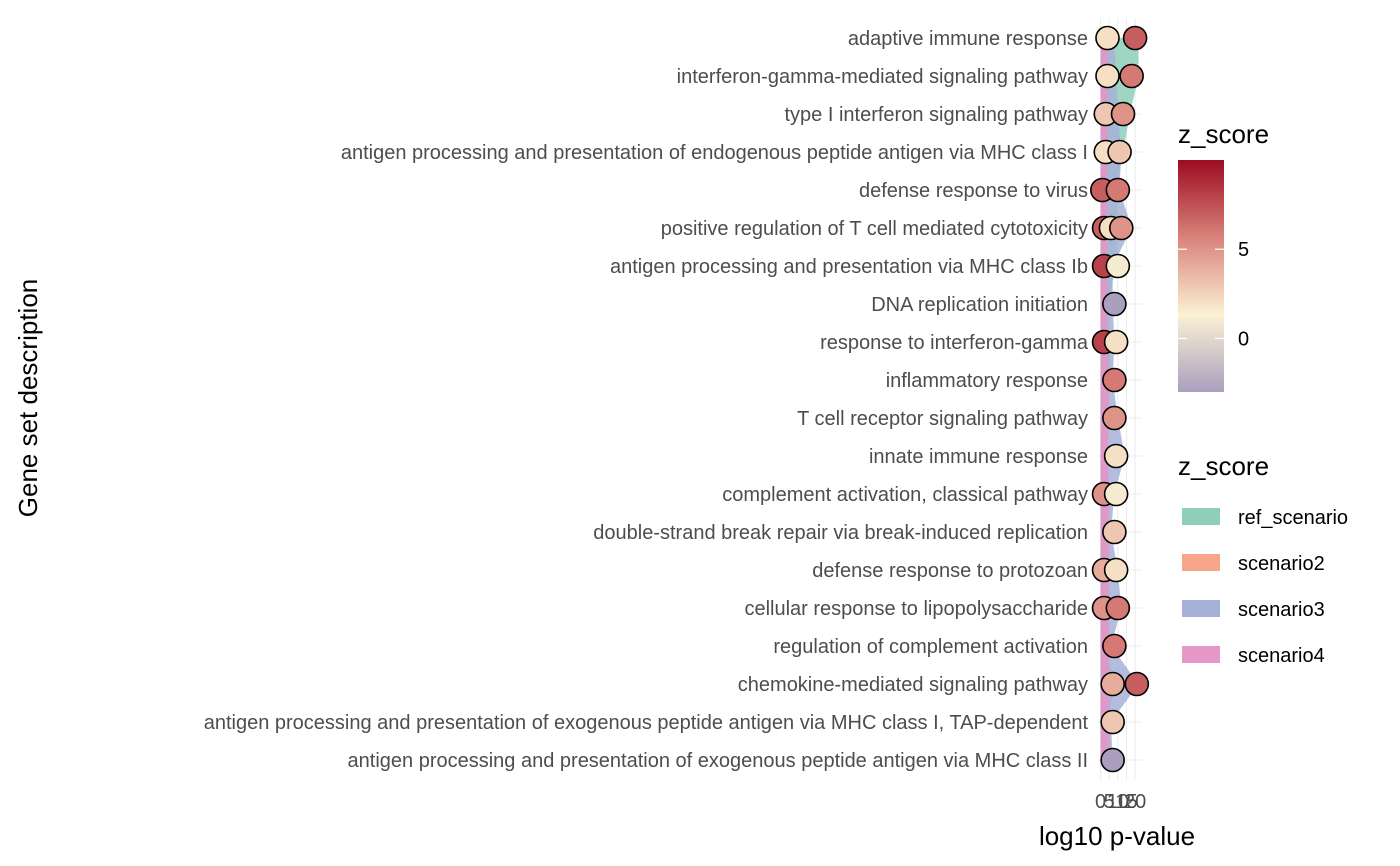 The height and width of the screenshot is (866, 1400). I want to click on legend-swatch-ref_scenario, so click(1201, 516).